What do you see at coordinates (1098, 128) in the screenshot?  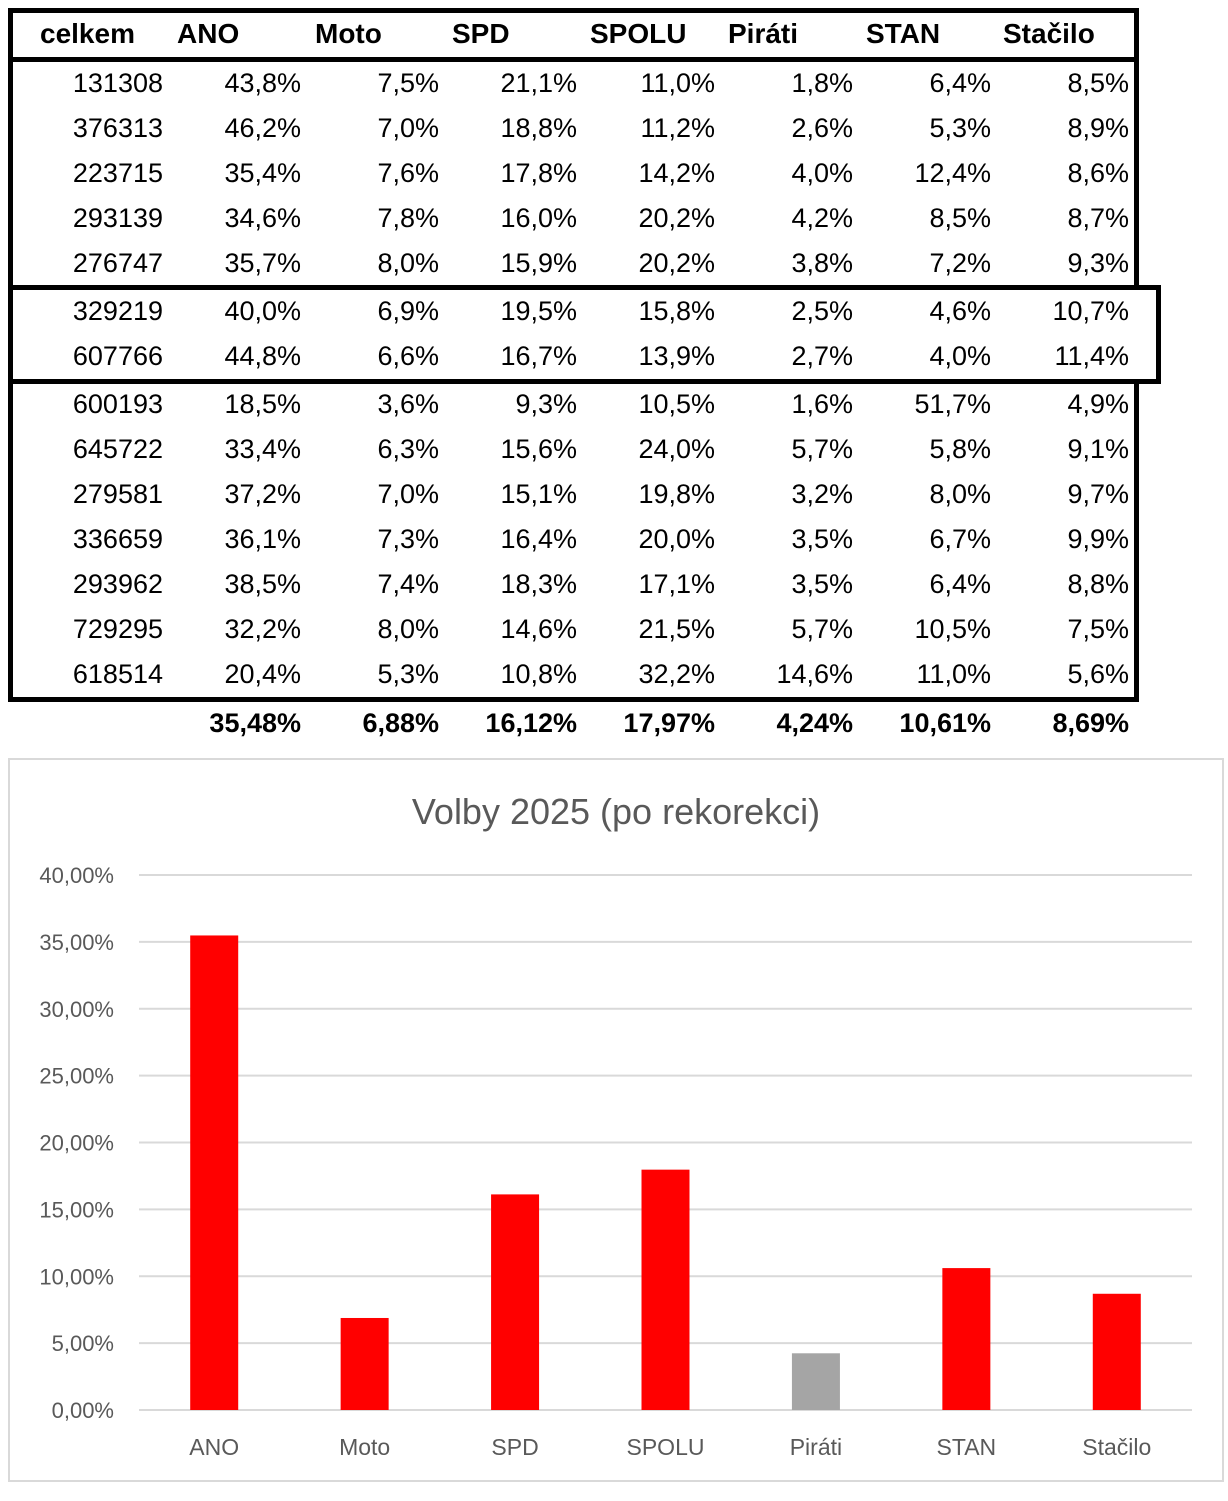 I see `table-cell: 8,9%` at bounding box center [1098, 128].